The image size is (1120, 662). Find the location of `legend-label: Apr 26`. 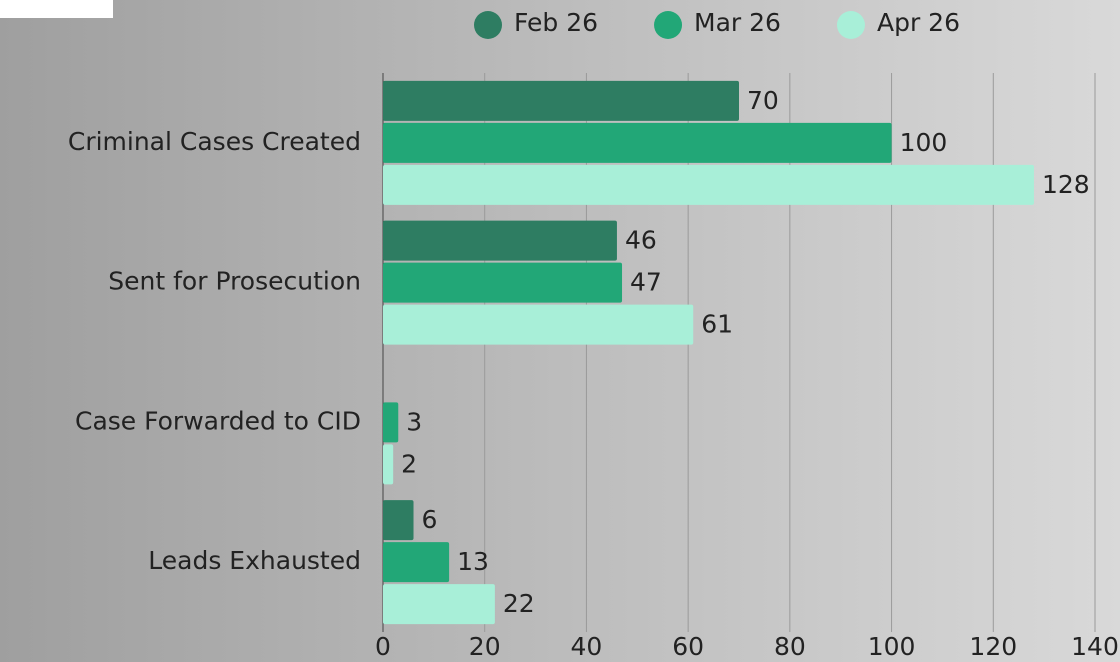

legend-label: Apr 26 is located at coordinates (918, 22).